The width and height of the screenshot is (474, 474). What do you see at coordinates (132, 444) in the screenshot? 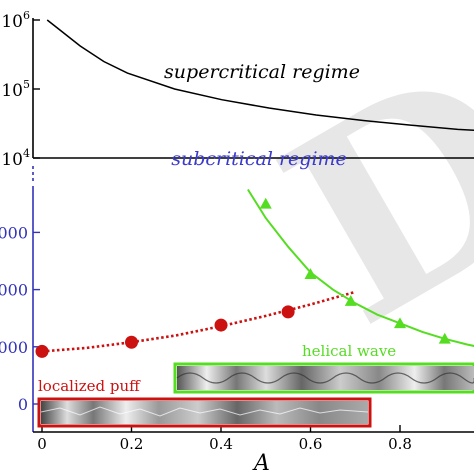
I see `lower-x-tick-label: 0.2` at bounding box center [132, 444].